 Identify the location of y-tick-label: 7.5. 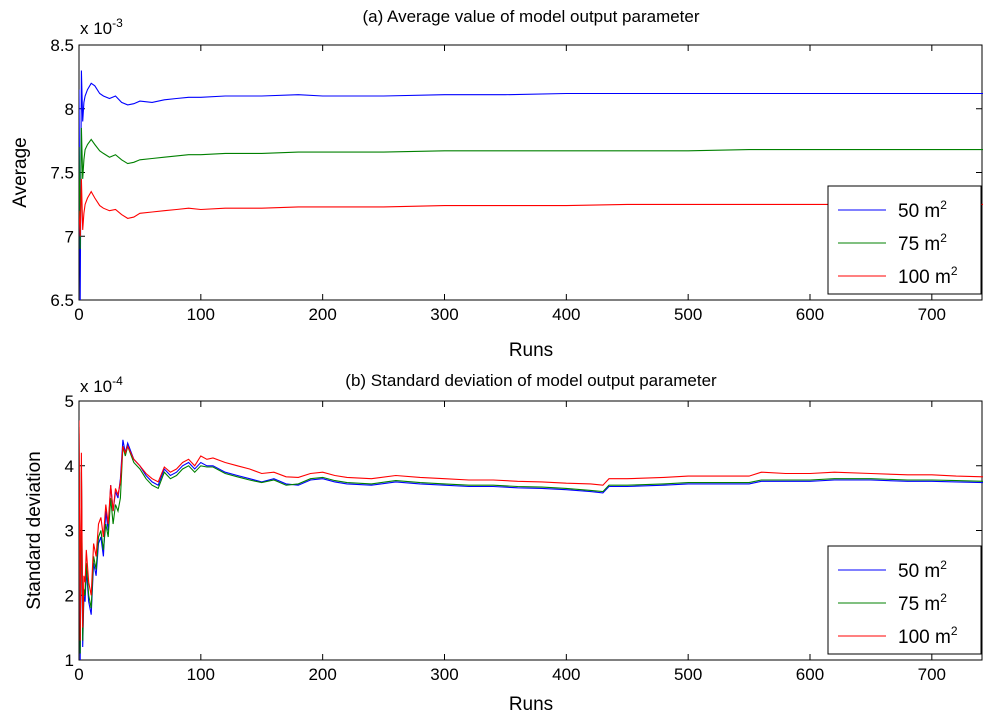
(62, 173).